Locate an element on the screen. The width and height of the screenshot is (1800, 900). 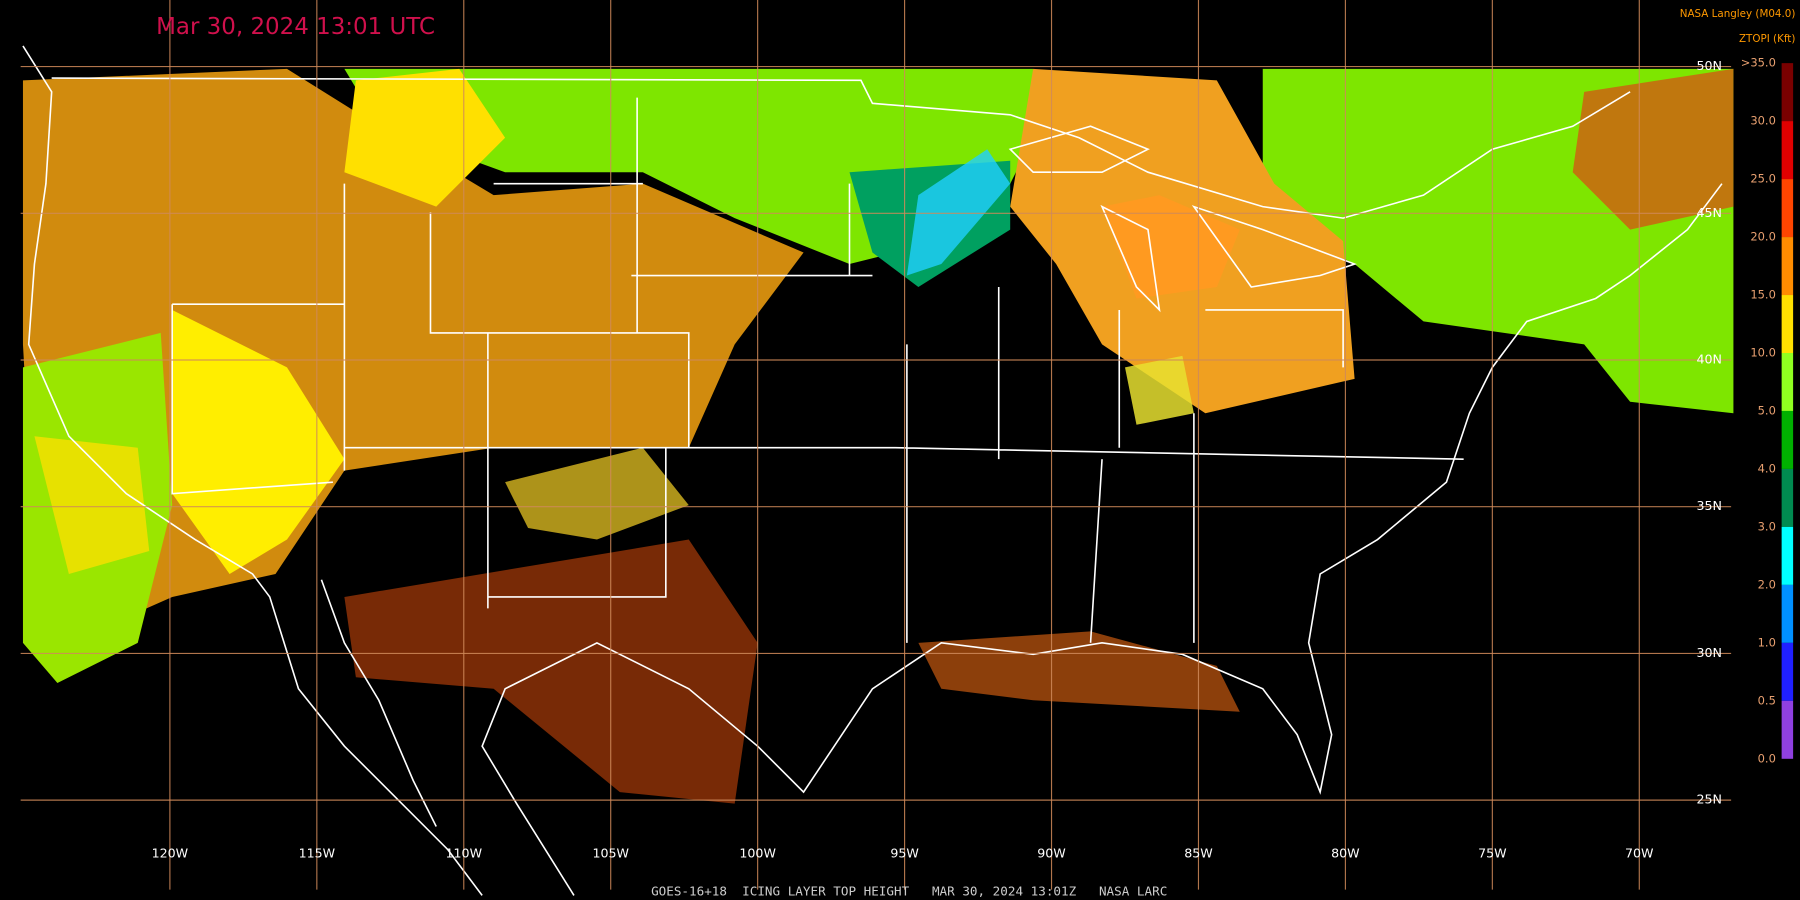
coastline is located at coordinates (378, 703).